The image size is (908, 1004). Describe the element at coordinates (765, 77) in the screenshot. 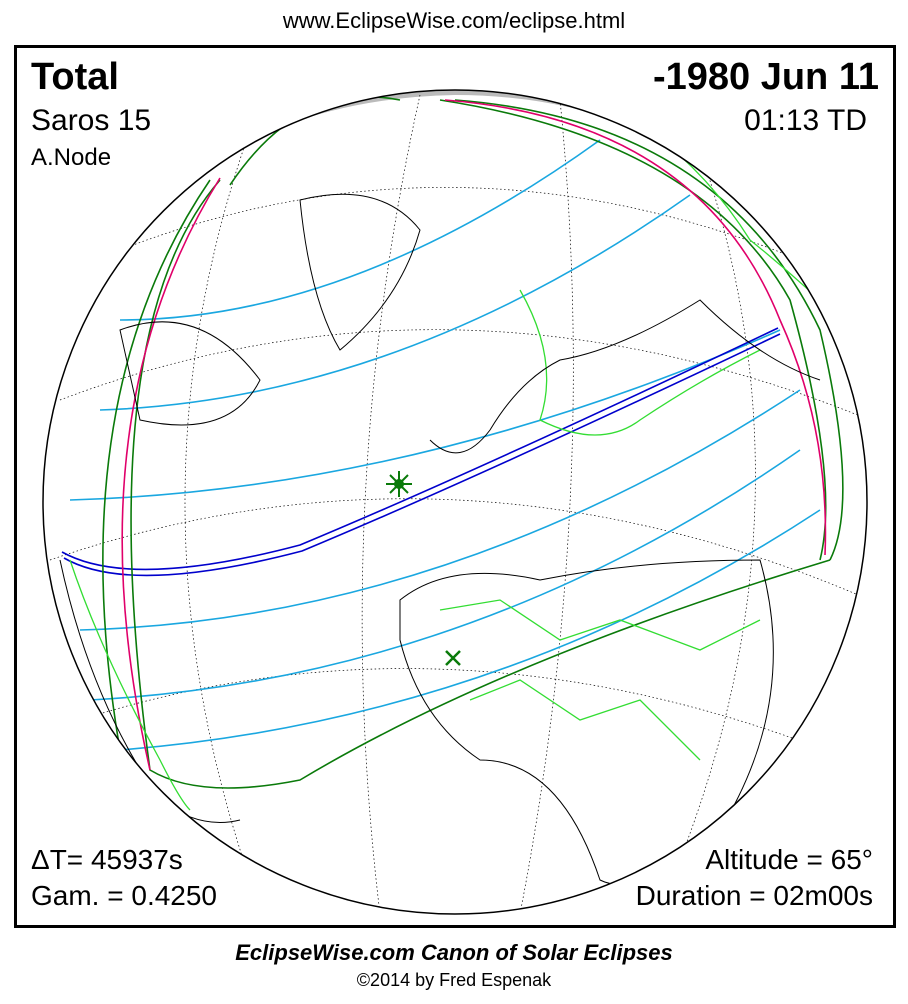

I see `eclipse-date: -1980 Jun 11` at that location.